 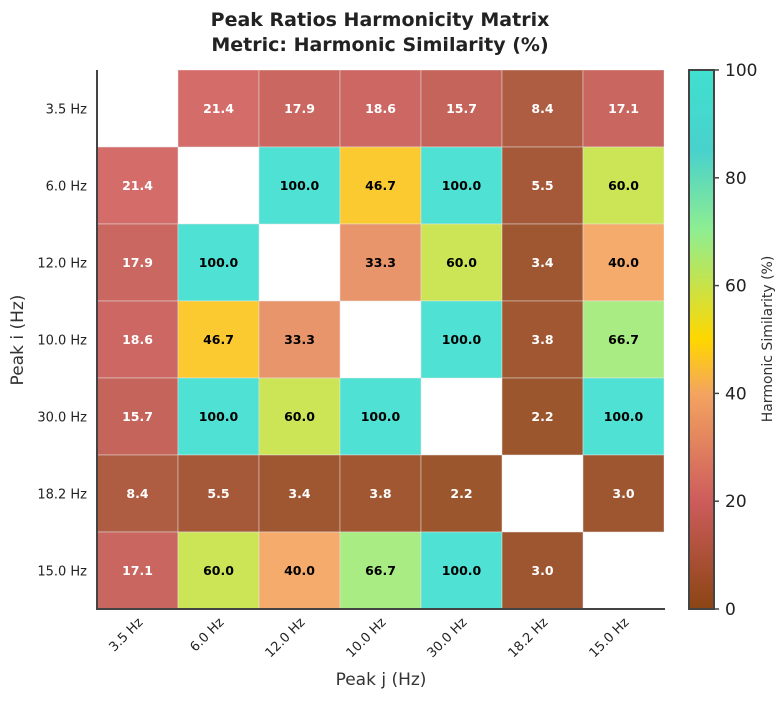 What do you see at coordinates (62, 572) in the screenshot?
I see `y-tick-label: 15.0 Hz` at bounding box center [62, 572].